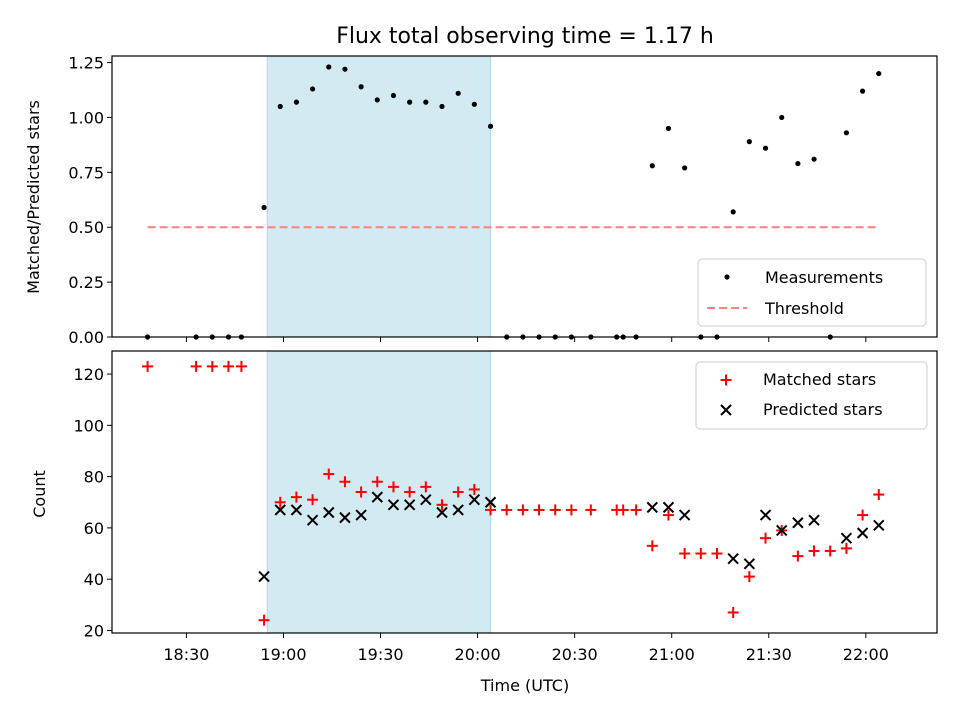 This screenshot has height=724, width=960. What do you see at coordinates (727, 277) in the screenshot?
I see `legend-measurements-marker` at bounding box center [727, 277].